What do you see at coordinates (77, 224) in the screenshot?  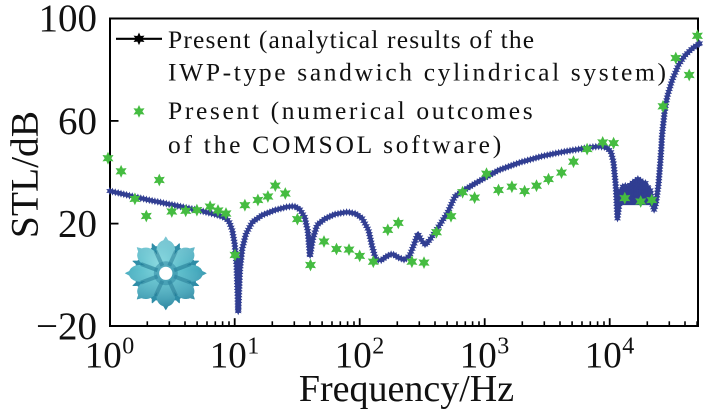 I see `svg-text: 20` at bounding box center [77, 224].